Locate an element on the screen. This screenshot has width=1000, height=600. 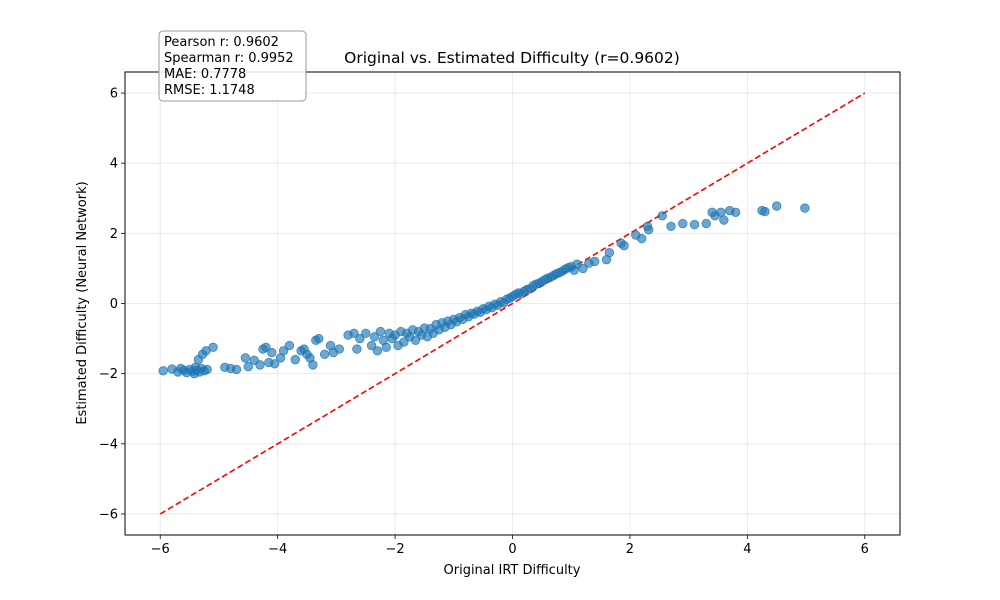
y-tick-label: 6 is located at coordinates (114, 94).